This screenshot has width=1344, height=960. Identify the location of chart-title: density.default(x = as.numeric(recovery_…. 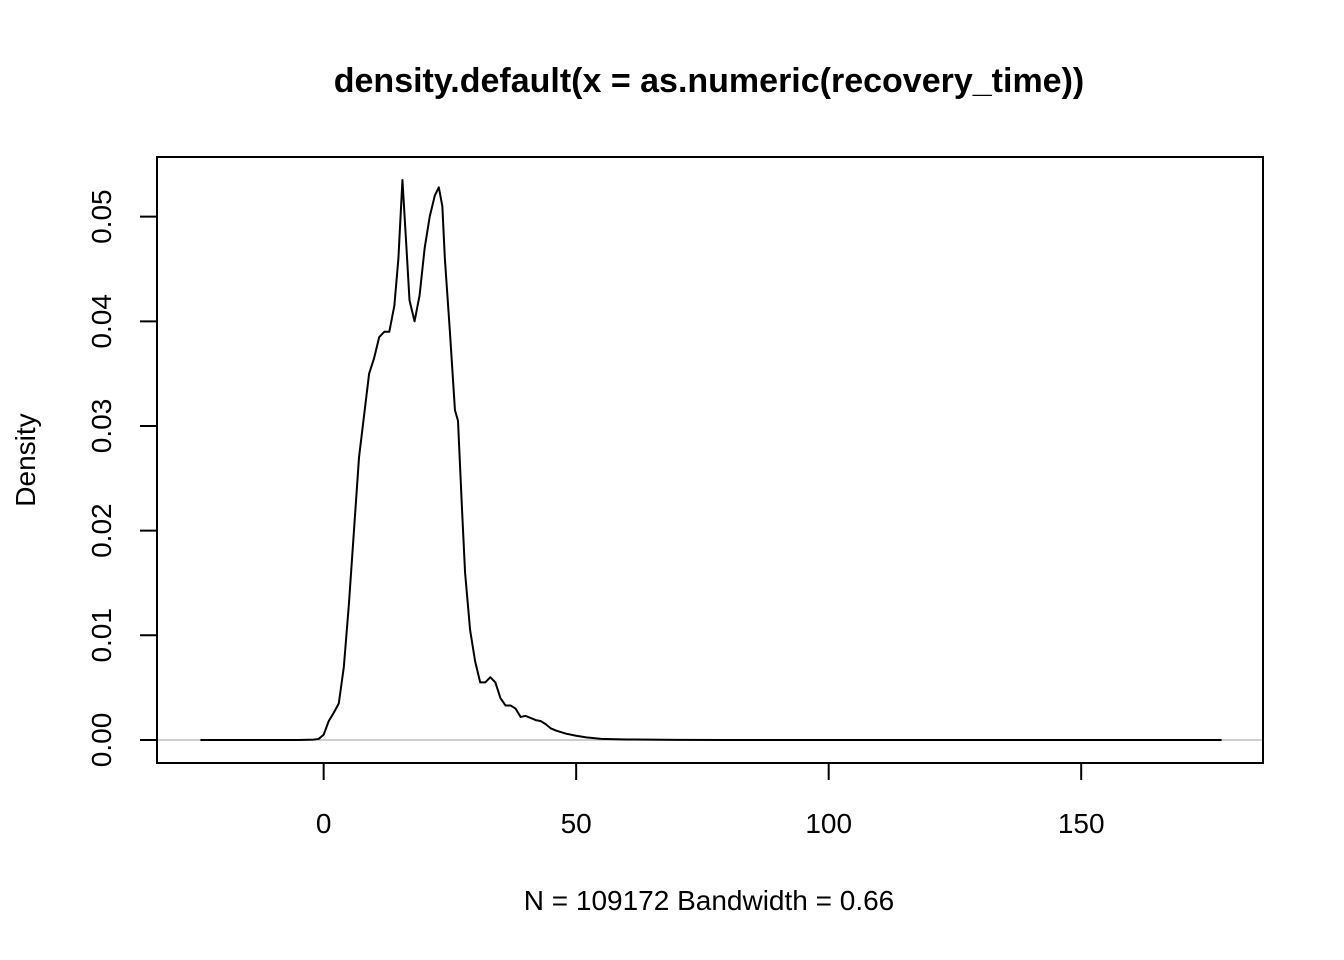
(709, 81).